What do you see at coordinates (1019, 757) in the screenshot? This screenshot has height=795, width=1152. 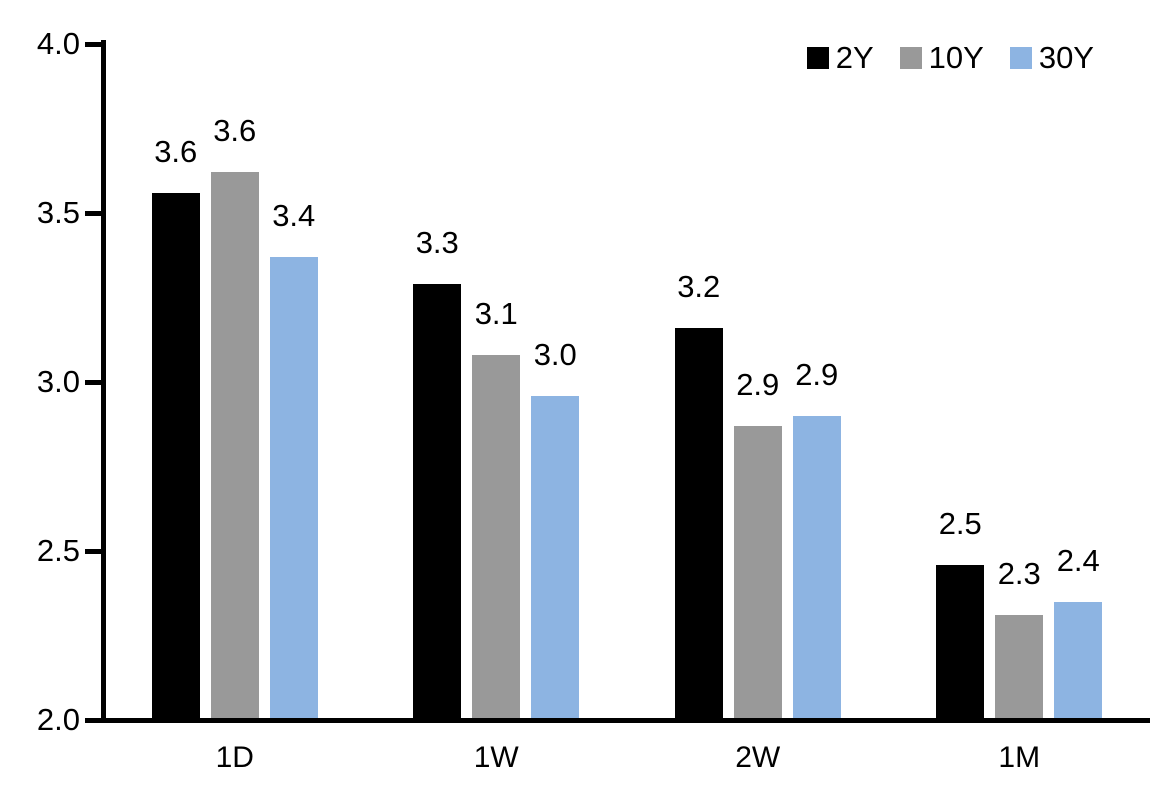 I see `x-axis-category-label: 1M` at bounding box center [1019, 757].